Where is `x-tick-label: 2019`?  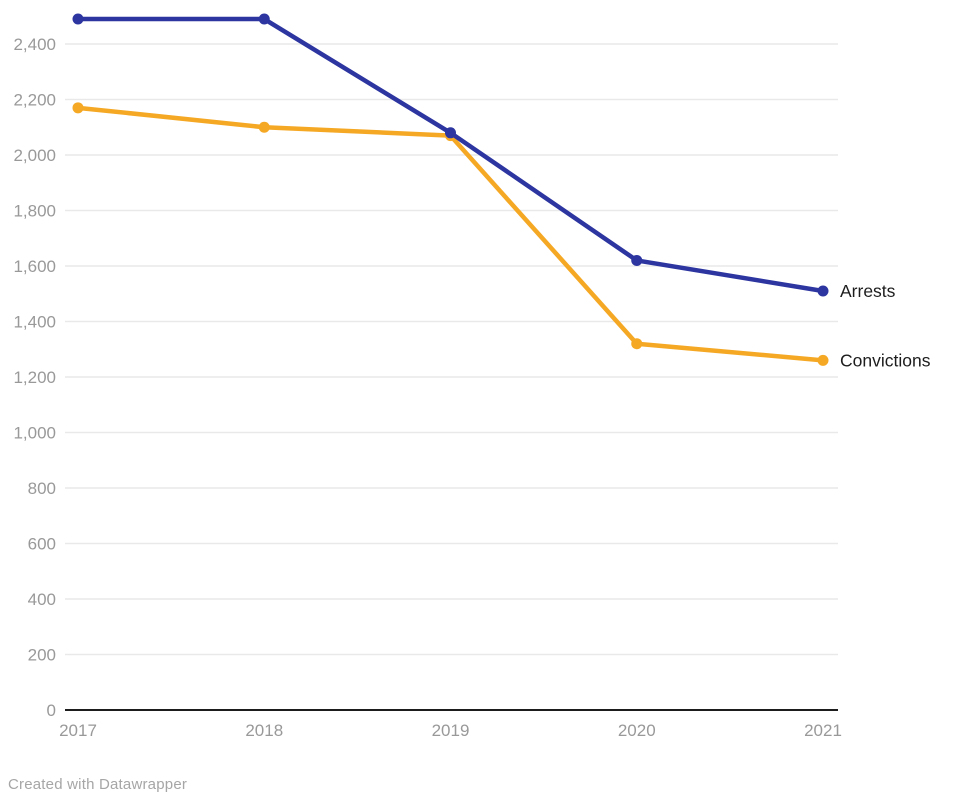 x-tick-label: 2019 is located at coordinates (451, 730).